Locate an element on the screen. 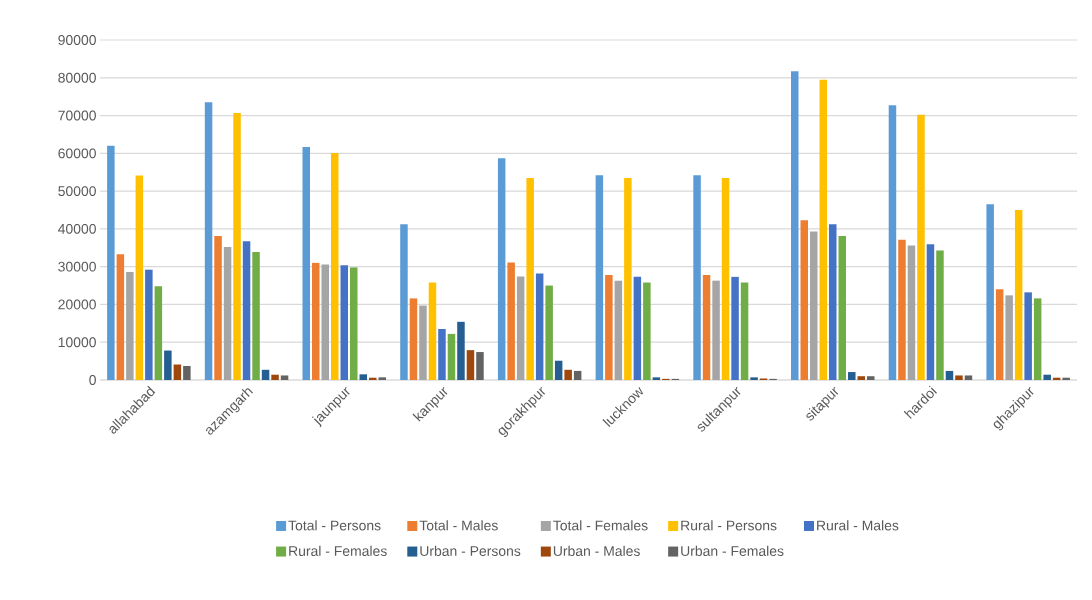 This screenshot has height=600, width=1092. legend-label: Total - Males is located at coordinates (458, 525).